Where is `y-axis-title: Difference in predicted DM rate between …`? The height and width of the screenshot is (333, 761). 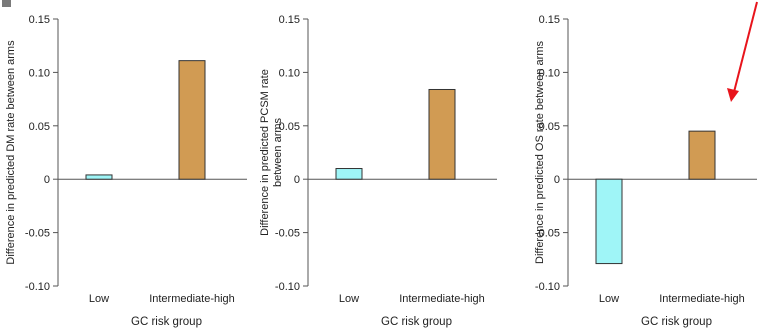
y-axis-title: Difference in predicted DM rate between … is located at coordinates (11, 152).